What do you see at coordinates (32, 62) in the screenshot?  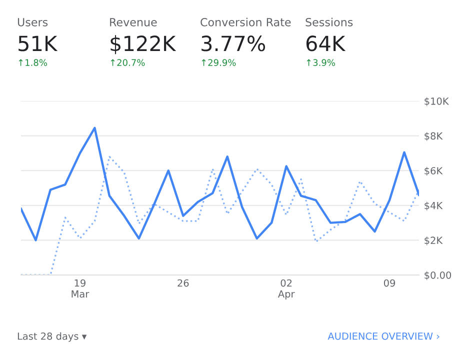 I see `text: ↑1.8%` at bounding box center [32, 62].